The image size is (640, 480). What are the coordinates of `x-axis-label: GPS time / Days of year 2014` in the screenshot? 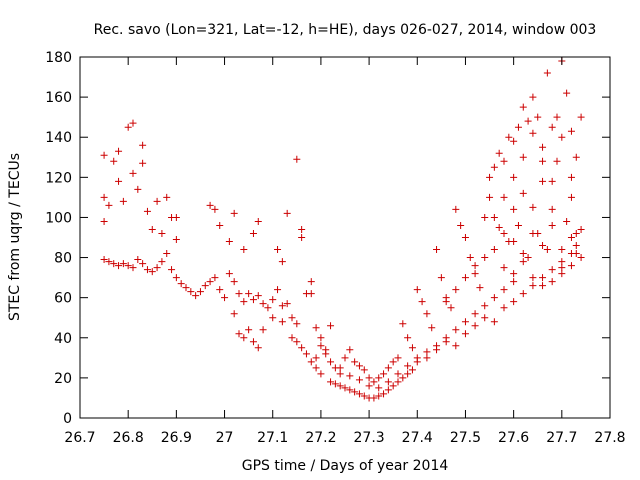 It's located at (345, 466).